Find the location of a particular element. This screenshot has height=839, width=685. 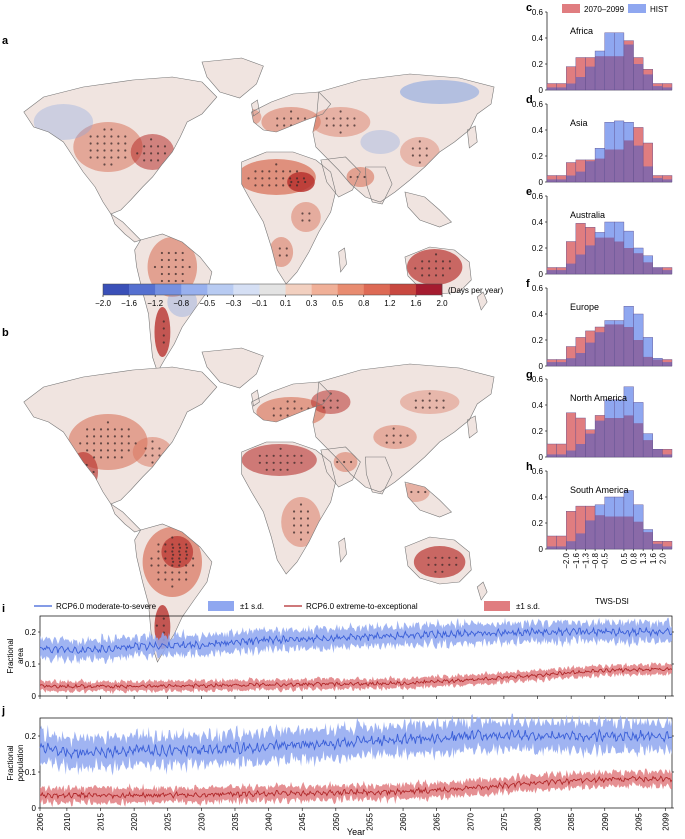

x-tick-label: 2045 is located at coordinates (302, 821).